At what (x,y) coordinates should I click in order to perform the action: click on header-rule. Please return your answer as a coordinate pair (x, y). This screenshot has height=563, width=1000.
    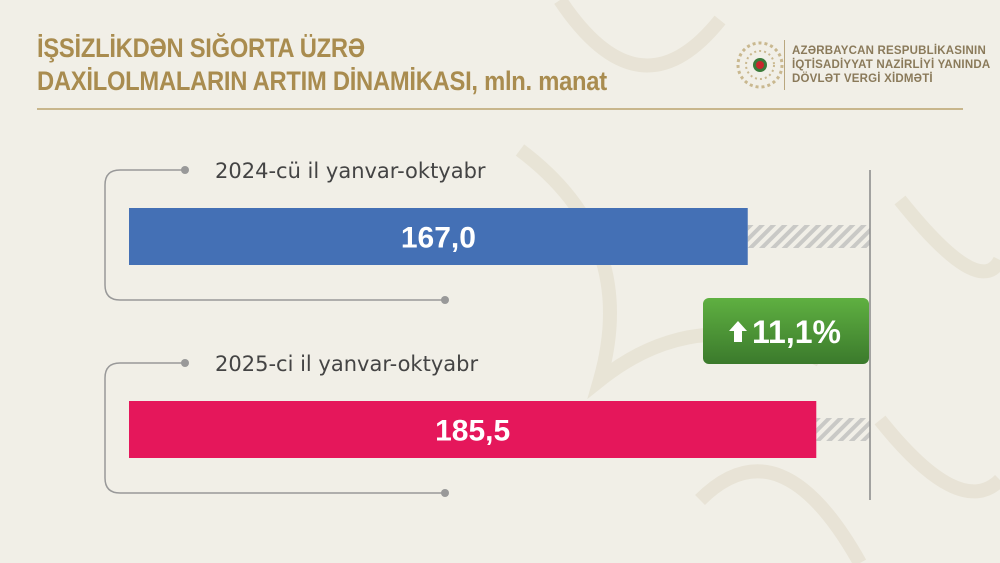
    Looking at the image, I should click on (500, 109).